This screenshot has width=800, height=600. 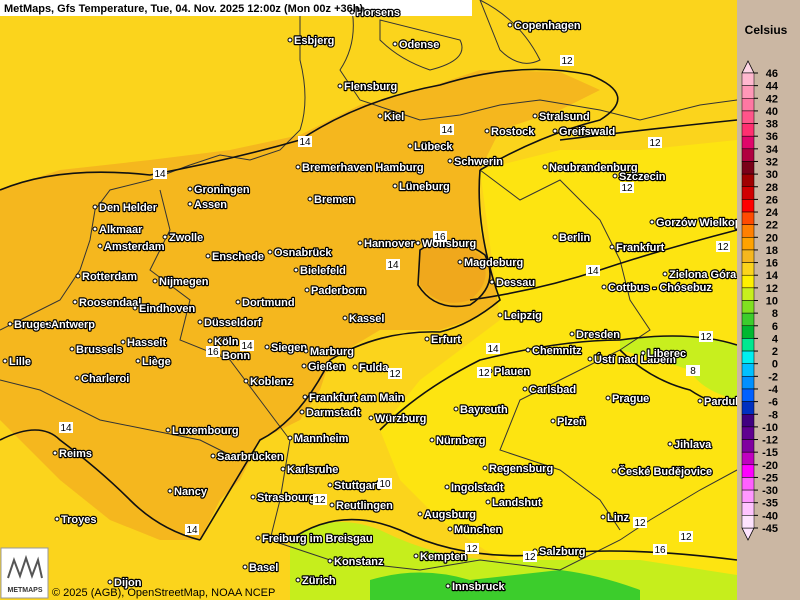 What do you see at coordinates (359, 562) in the screenshot?
I see `city-label: Konstanz` at bounding box center [359, 562].